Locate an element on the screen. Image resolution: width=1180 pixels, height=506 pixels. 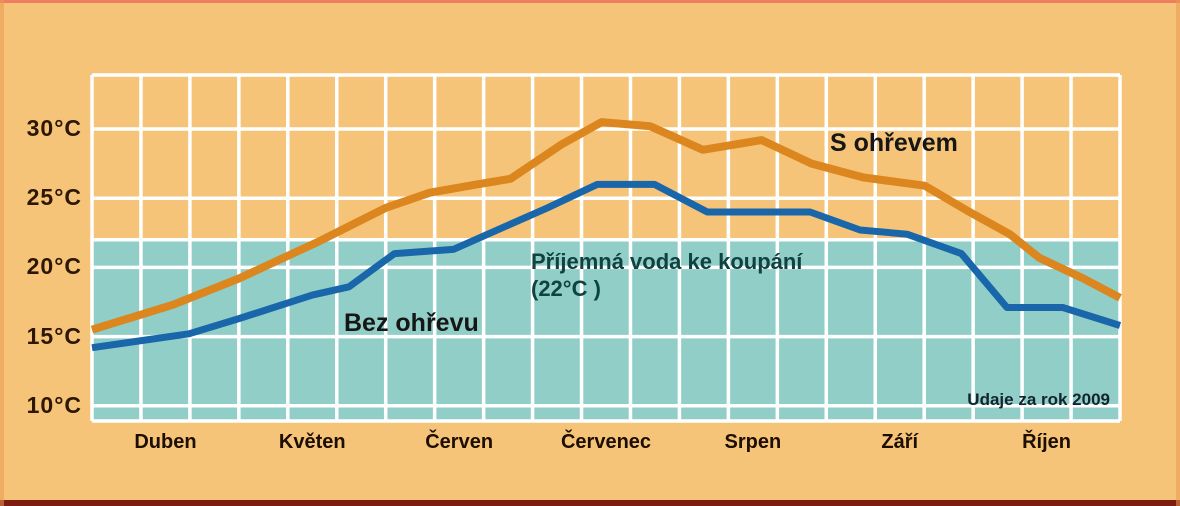
x-axis-month-label: Duben is located at coordinates (165, 442).